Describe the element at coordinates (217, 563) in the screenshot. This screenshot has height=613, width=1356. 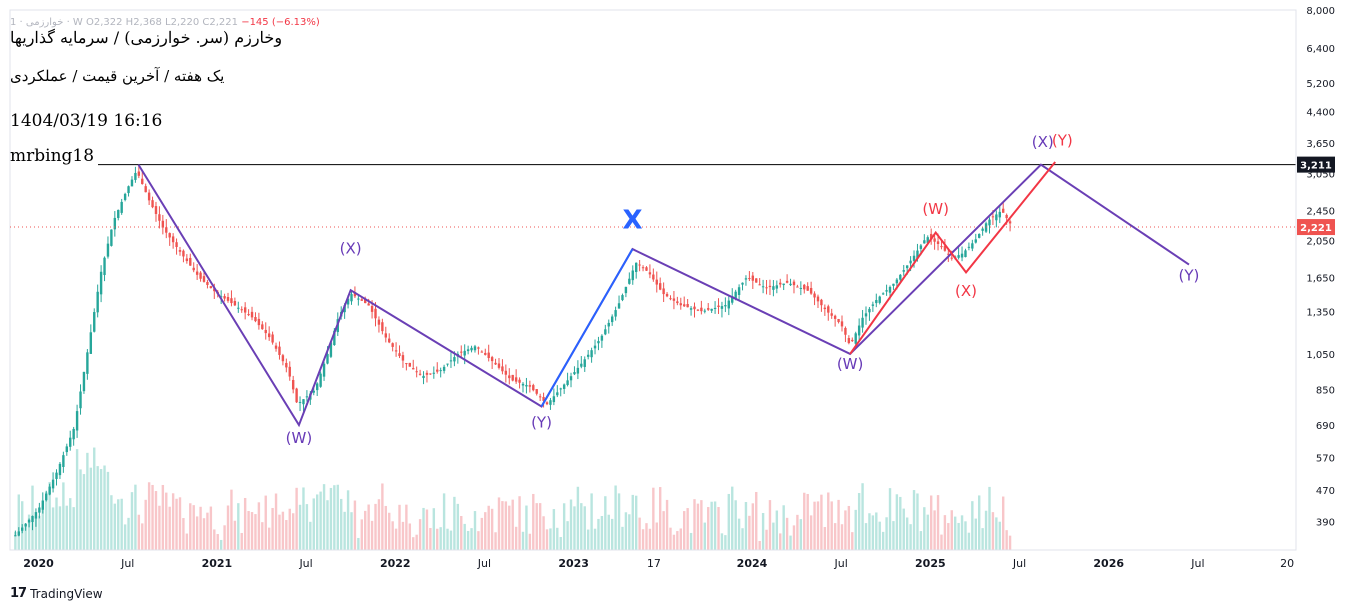
I see `time-tick-label: 2021` at that location.